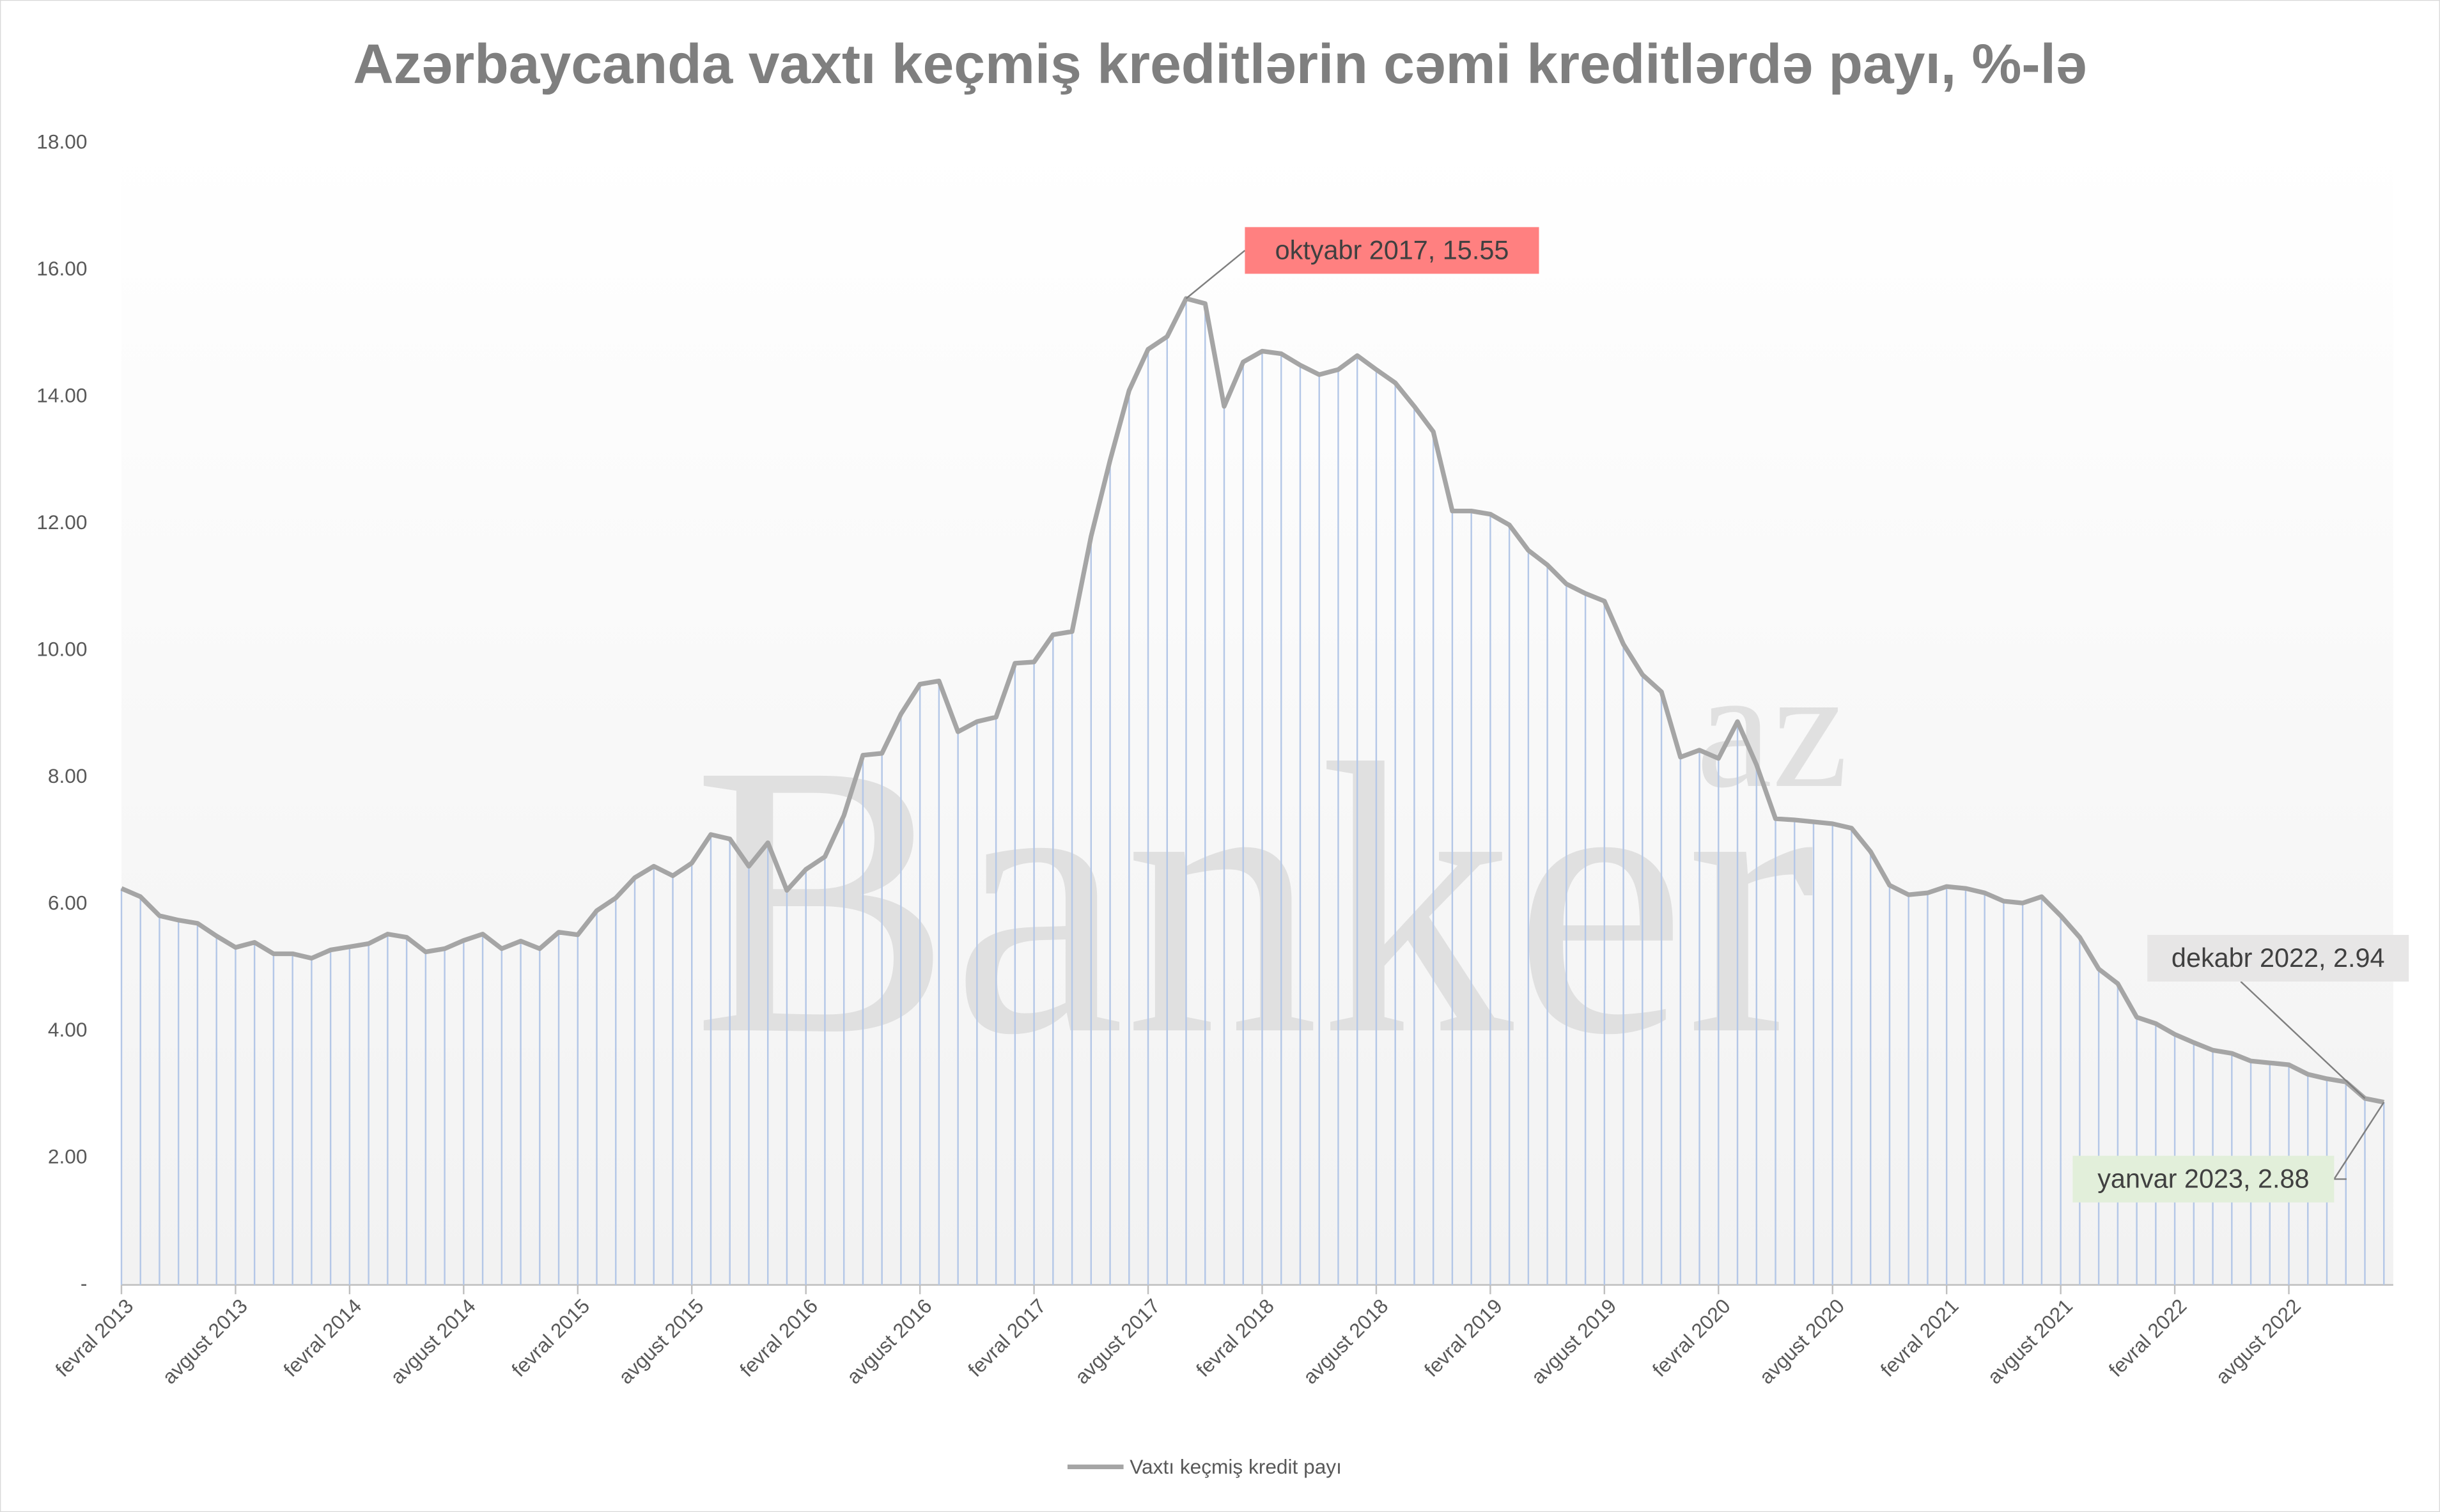  Describe the element at coordinates (1253, 900) in the screenshot. I see `watermark: Banker` at that location.